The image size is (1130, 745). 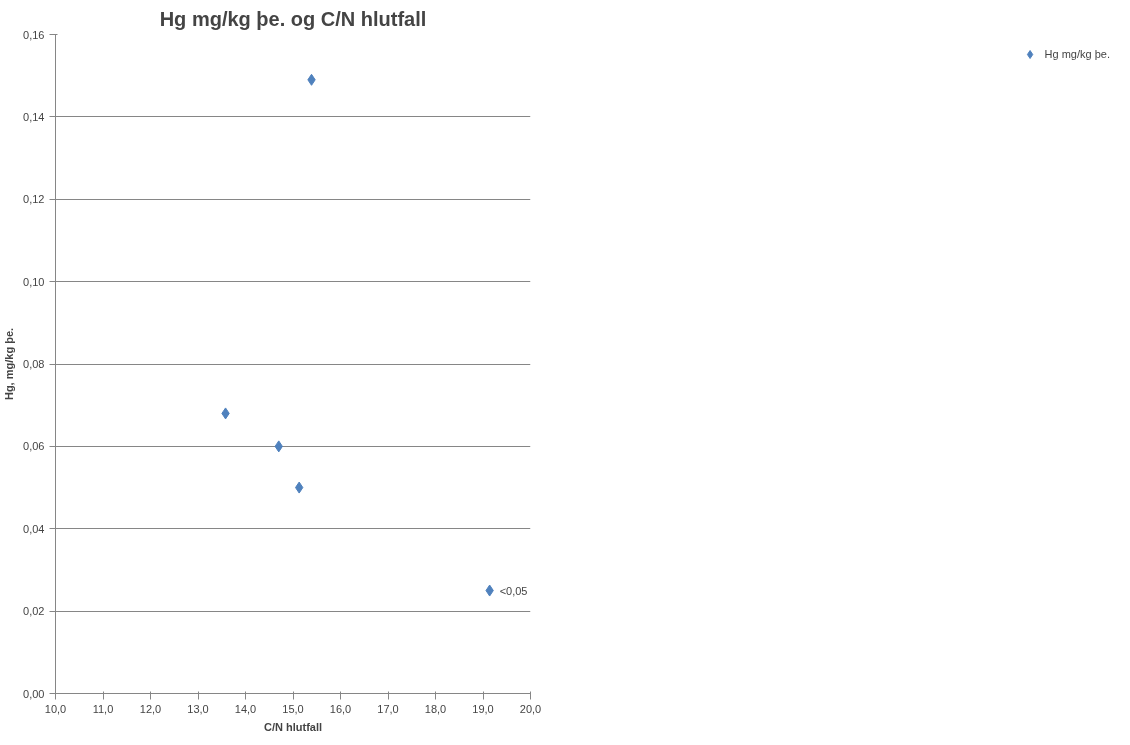 What do you see at coordinates (530, 708) in the screenshot?
I see `x-tick-label: 20,0` at bounding box center [530, 708].